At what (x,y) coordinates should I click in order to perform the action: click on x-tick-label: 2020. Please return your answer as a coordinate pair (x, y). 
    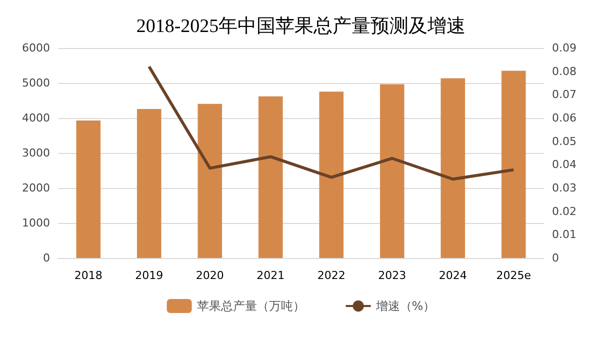
    Looking at the image, I should click on (210, 275).